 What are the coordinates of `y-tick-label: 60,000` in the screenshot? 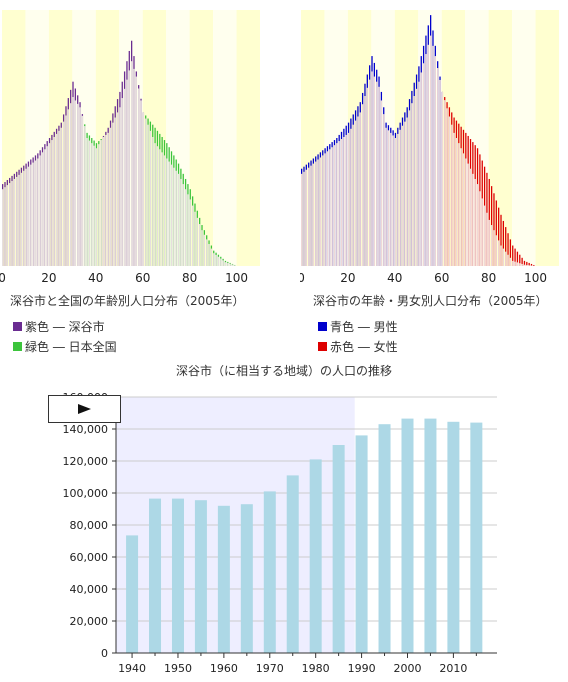 It's located at (89, 557).